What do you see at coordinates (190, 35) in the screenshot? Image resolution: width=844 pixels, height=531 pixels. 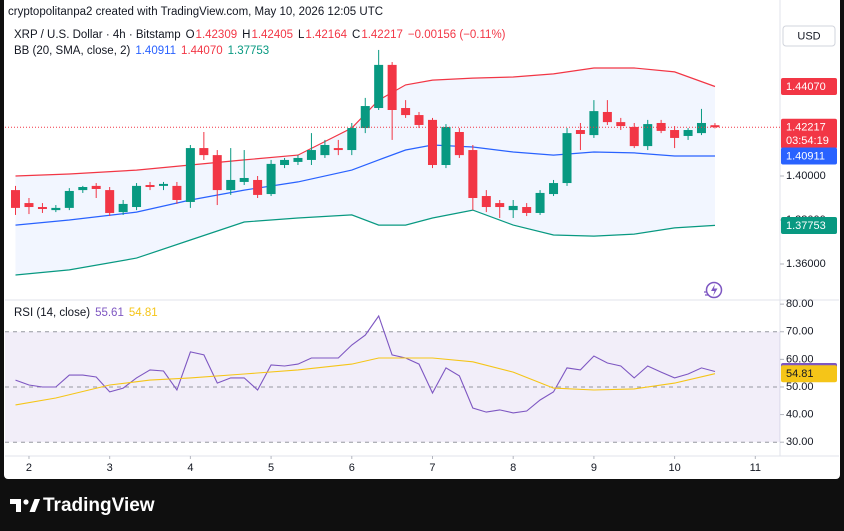 I see `ohlc-key: O` at bounding box center [190, 35].